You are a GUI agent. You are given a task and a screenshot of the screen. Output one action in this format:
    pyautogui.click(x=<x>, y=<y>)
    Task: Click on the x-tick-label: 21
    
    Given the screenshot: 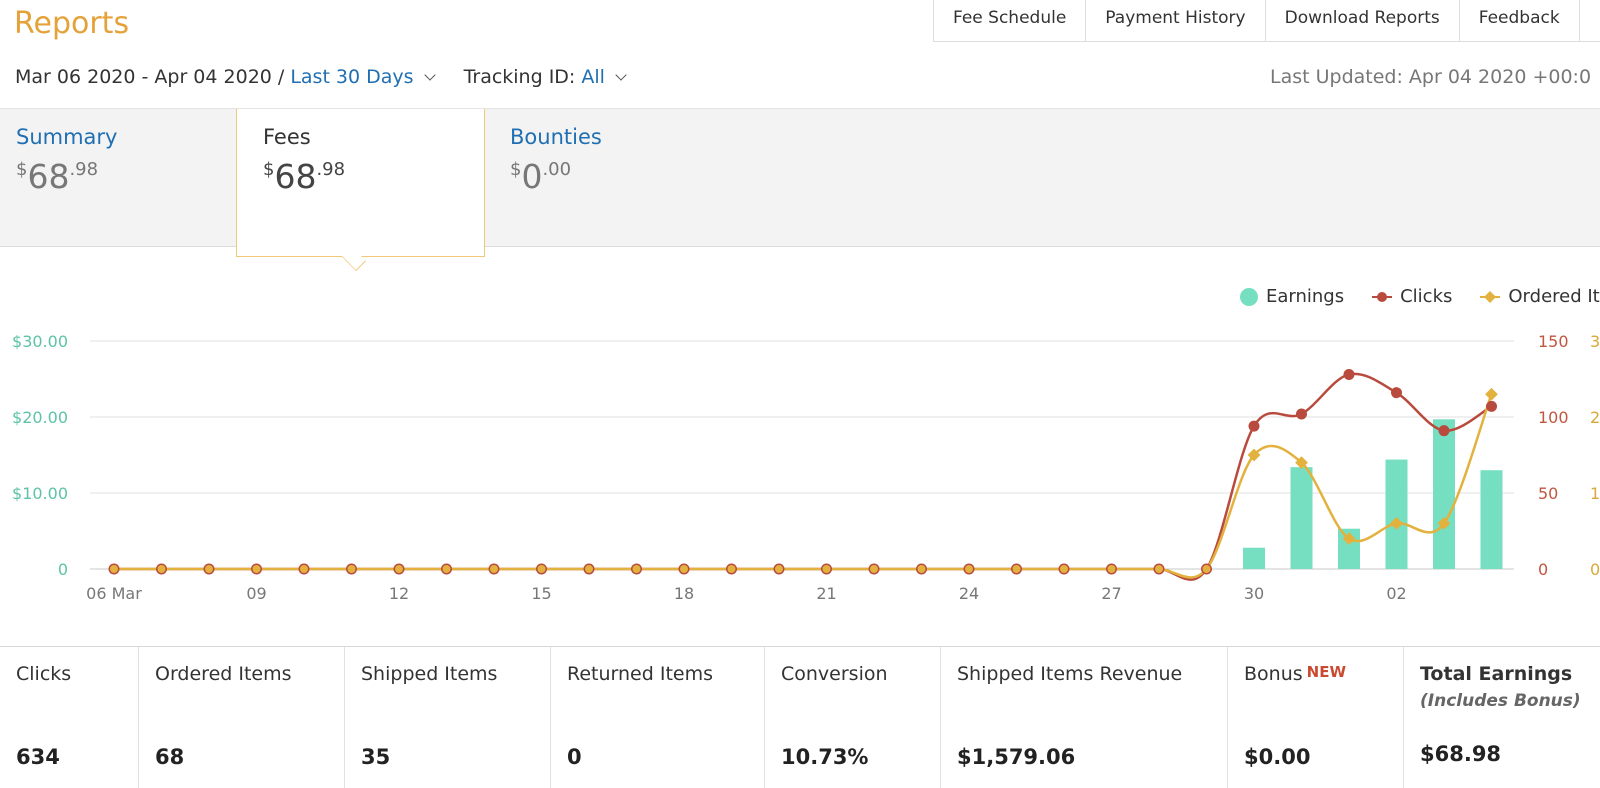 What is the action you would take?
    pyautogui.click(x=826, y=593)
    